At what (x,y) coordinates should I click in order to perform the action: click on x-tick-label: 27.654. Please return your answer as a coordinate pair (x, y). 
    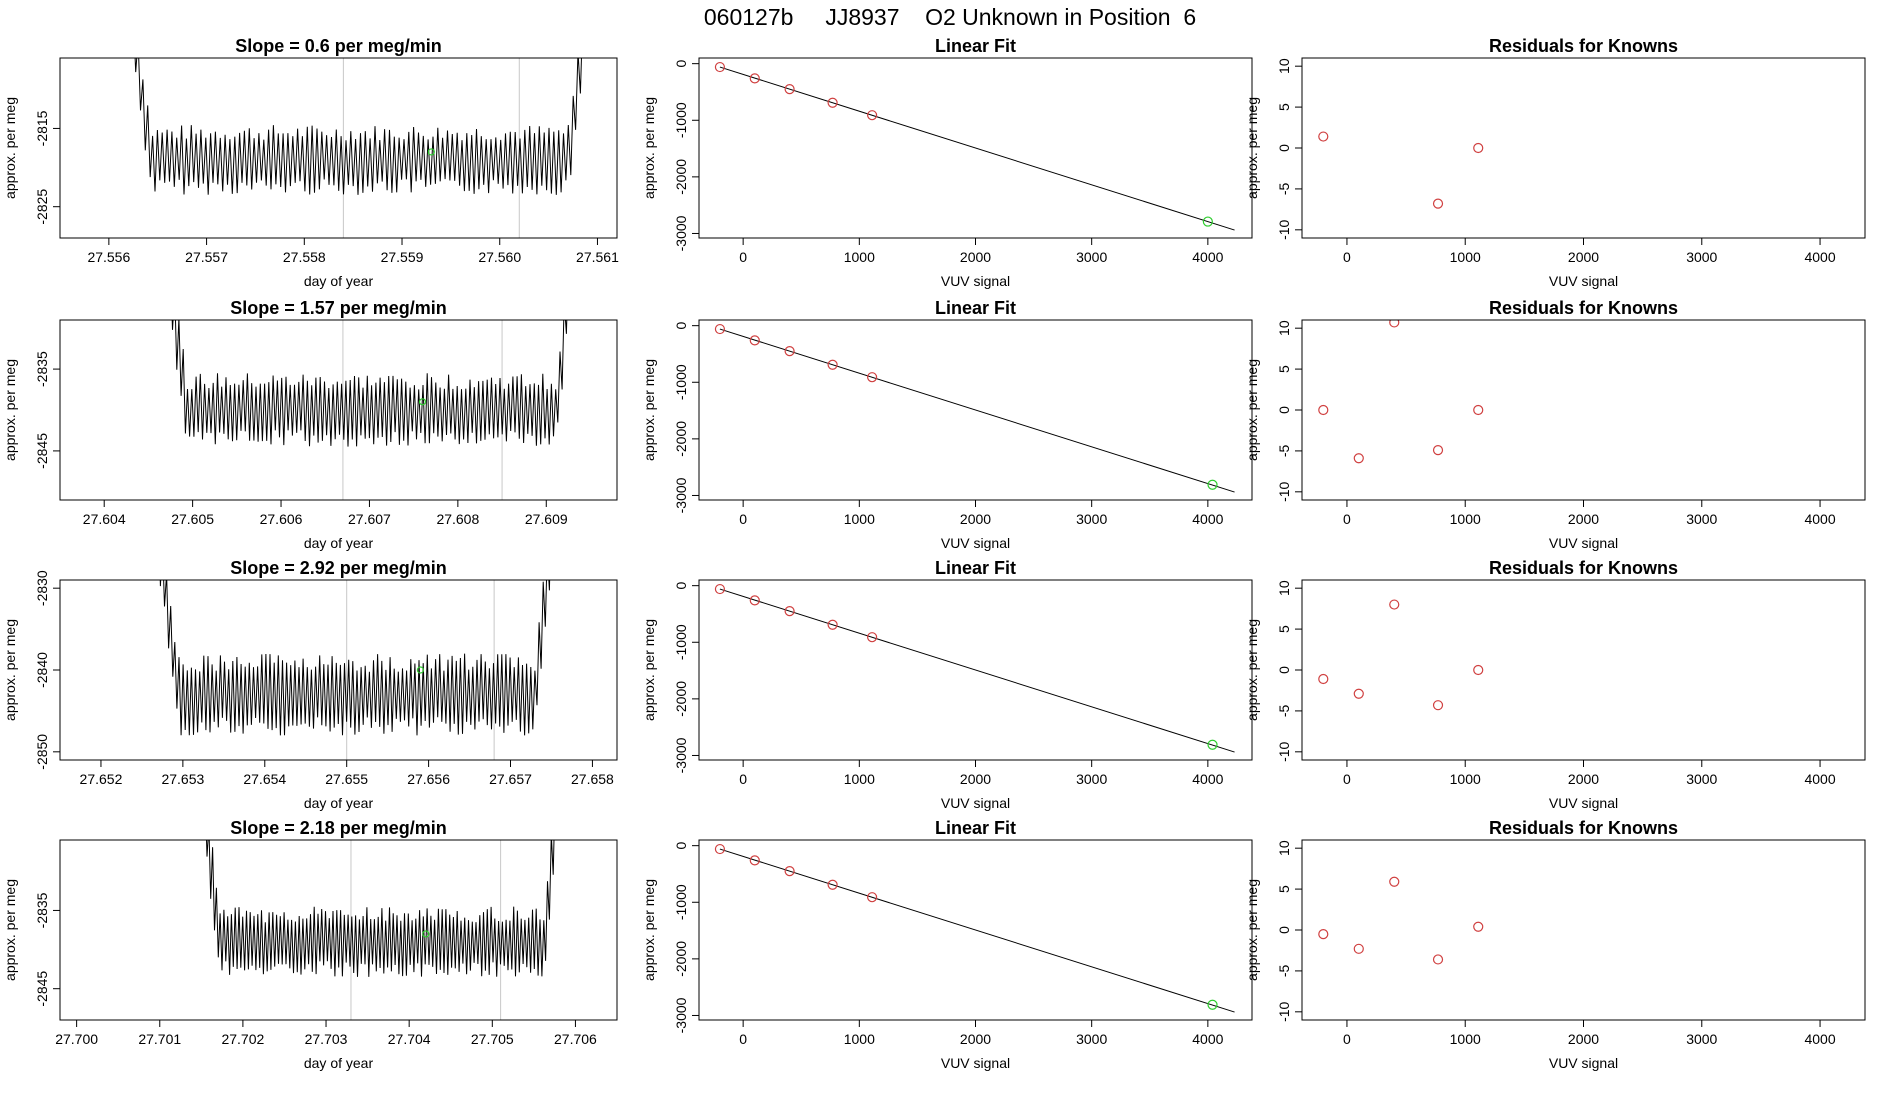
    Looking at the image, I should click on (264, 779).